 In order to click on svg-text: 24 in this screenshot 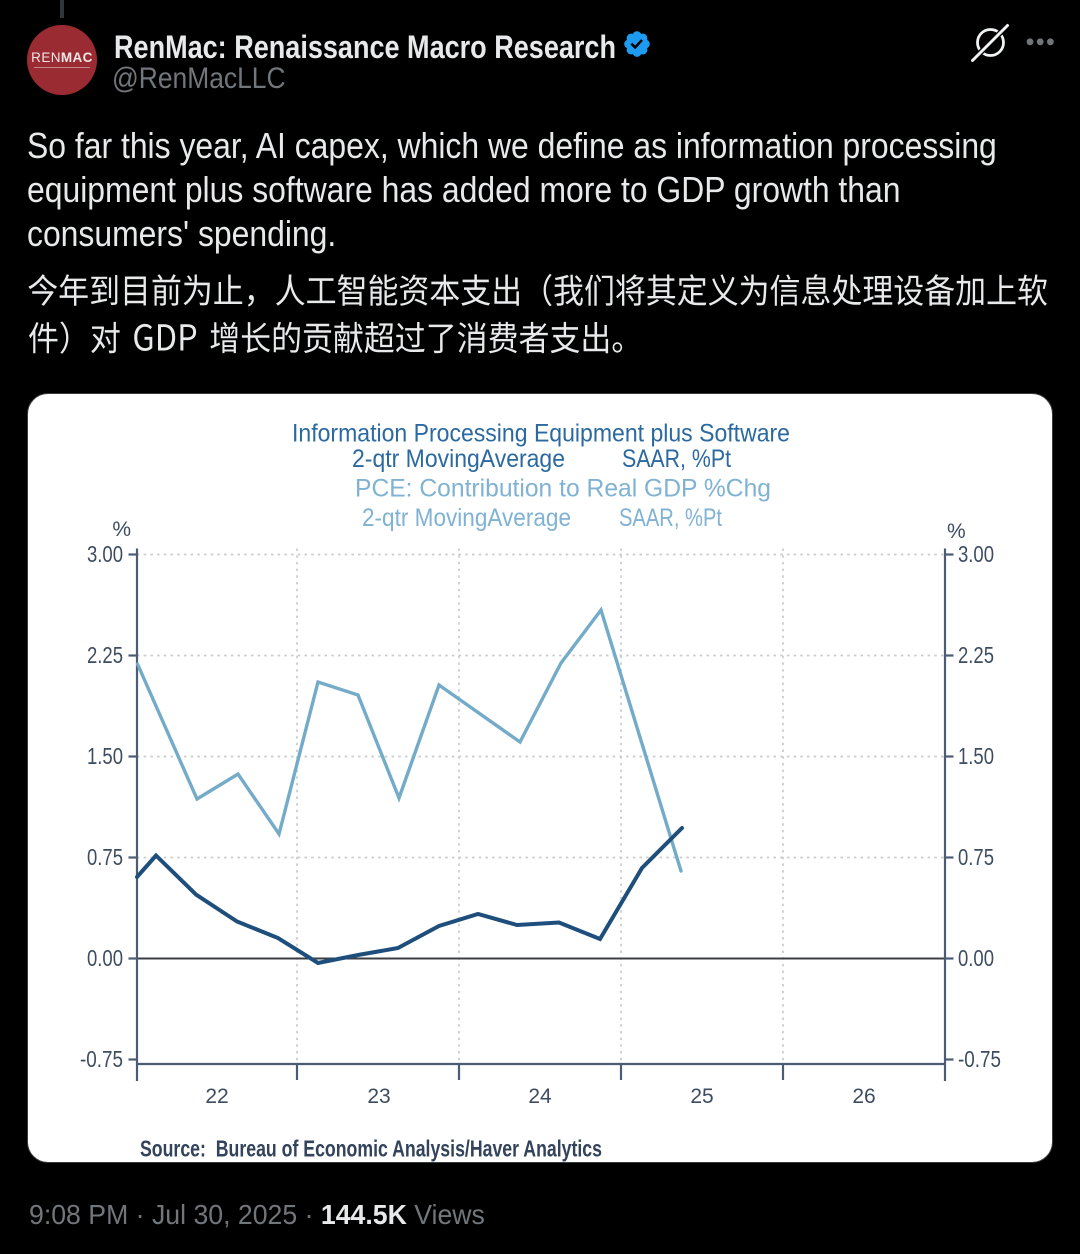, I will do `click(540, 1096)`.